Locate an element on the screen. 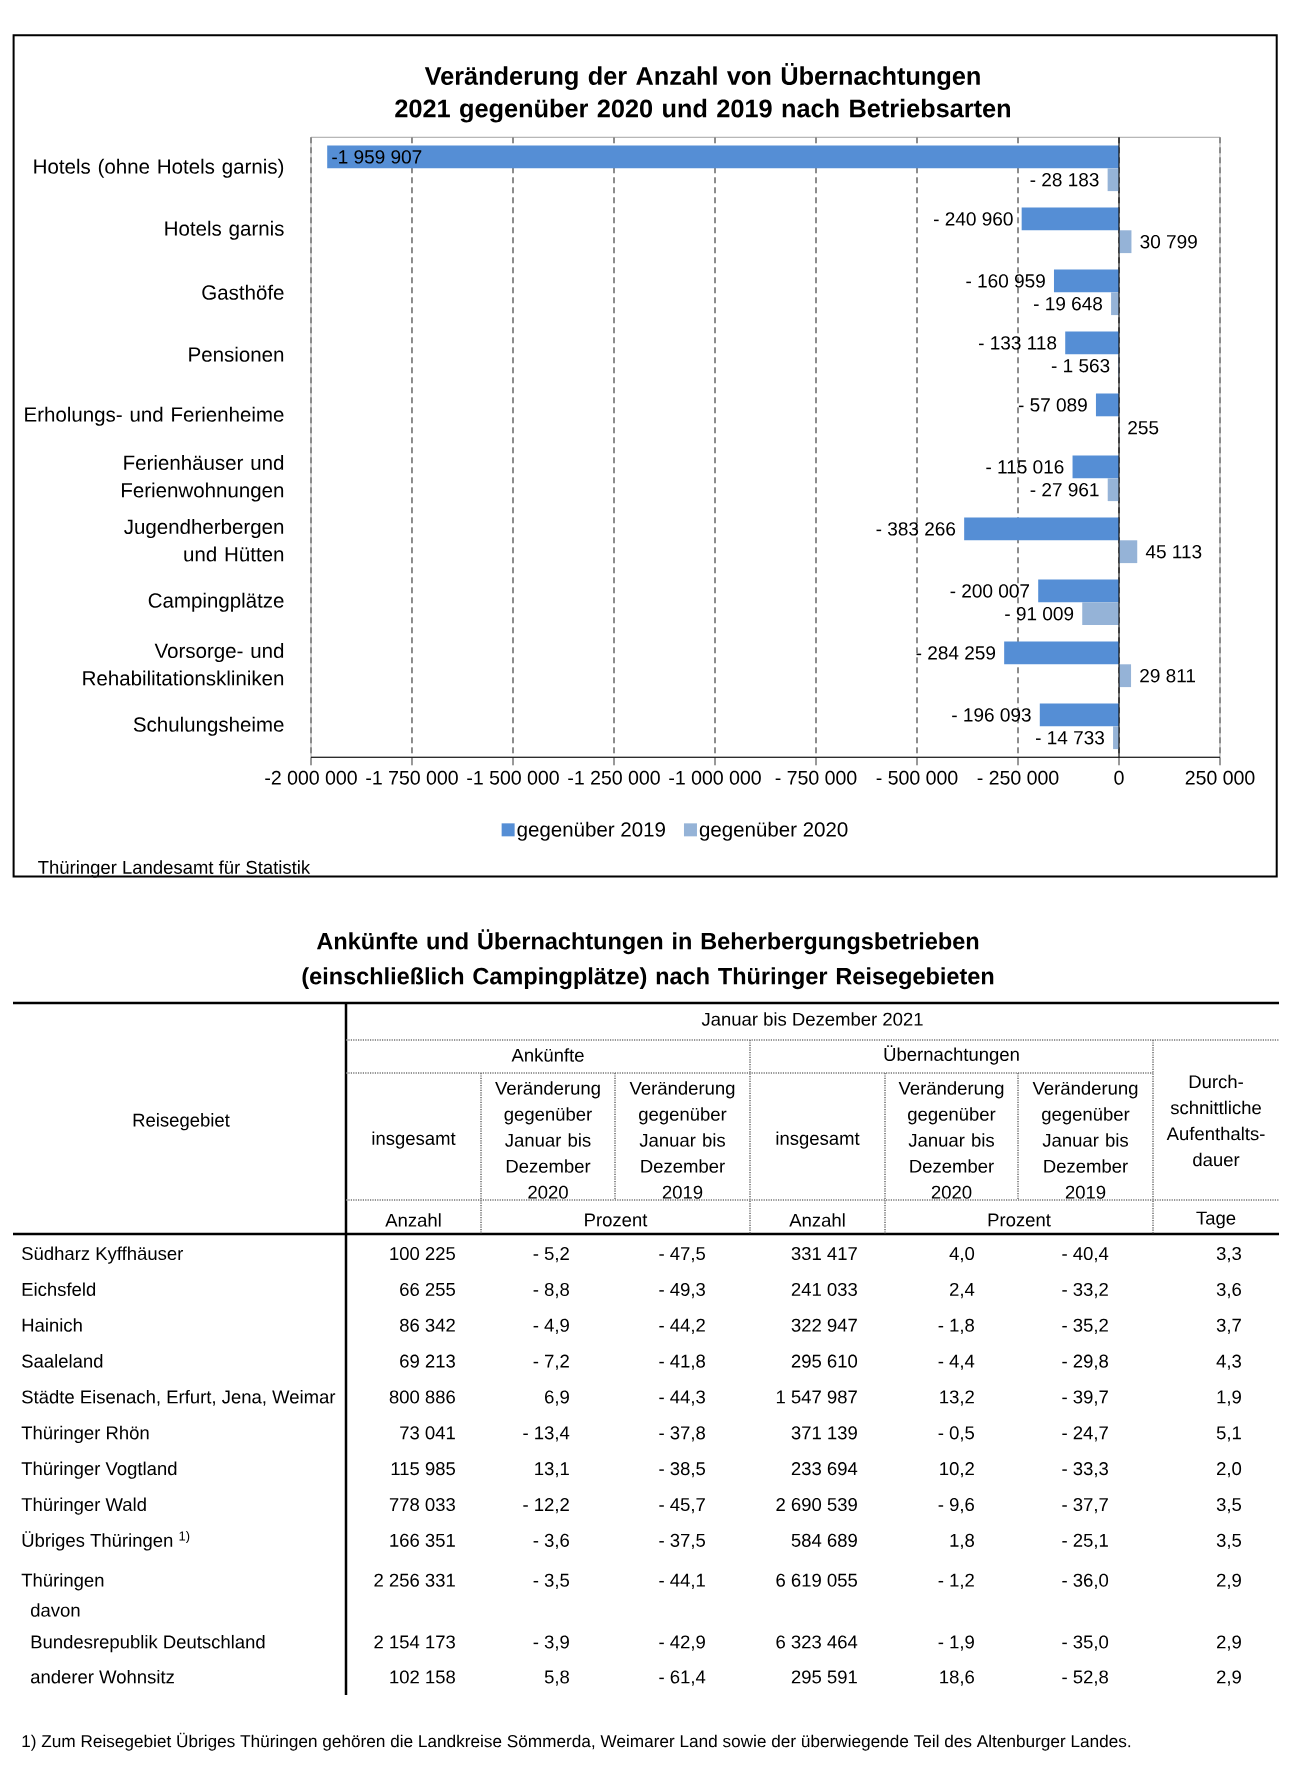 This screenshot has width=1296, height=1783. data-label: - 42,9 is located at coordinates (682, 1643).